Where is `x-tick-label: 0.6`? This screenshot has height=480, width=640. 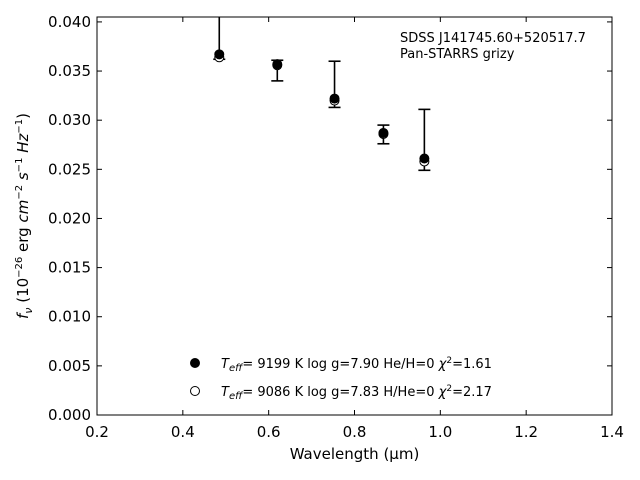 x-tick-label: 0.6 is located at coordinates (269, 432).